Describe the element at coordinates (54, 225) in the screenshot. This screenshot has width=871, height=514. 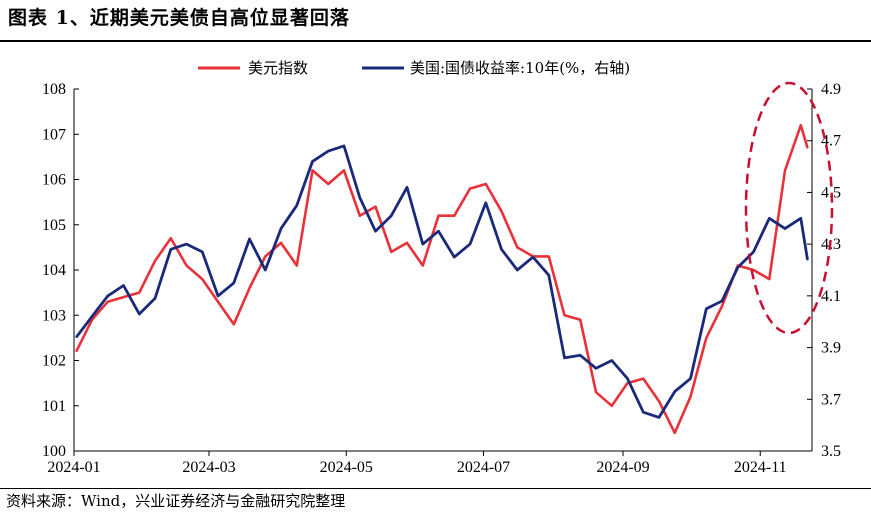
I see `y-tick-label-left: 105` at that location.